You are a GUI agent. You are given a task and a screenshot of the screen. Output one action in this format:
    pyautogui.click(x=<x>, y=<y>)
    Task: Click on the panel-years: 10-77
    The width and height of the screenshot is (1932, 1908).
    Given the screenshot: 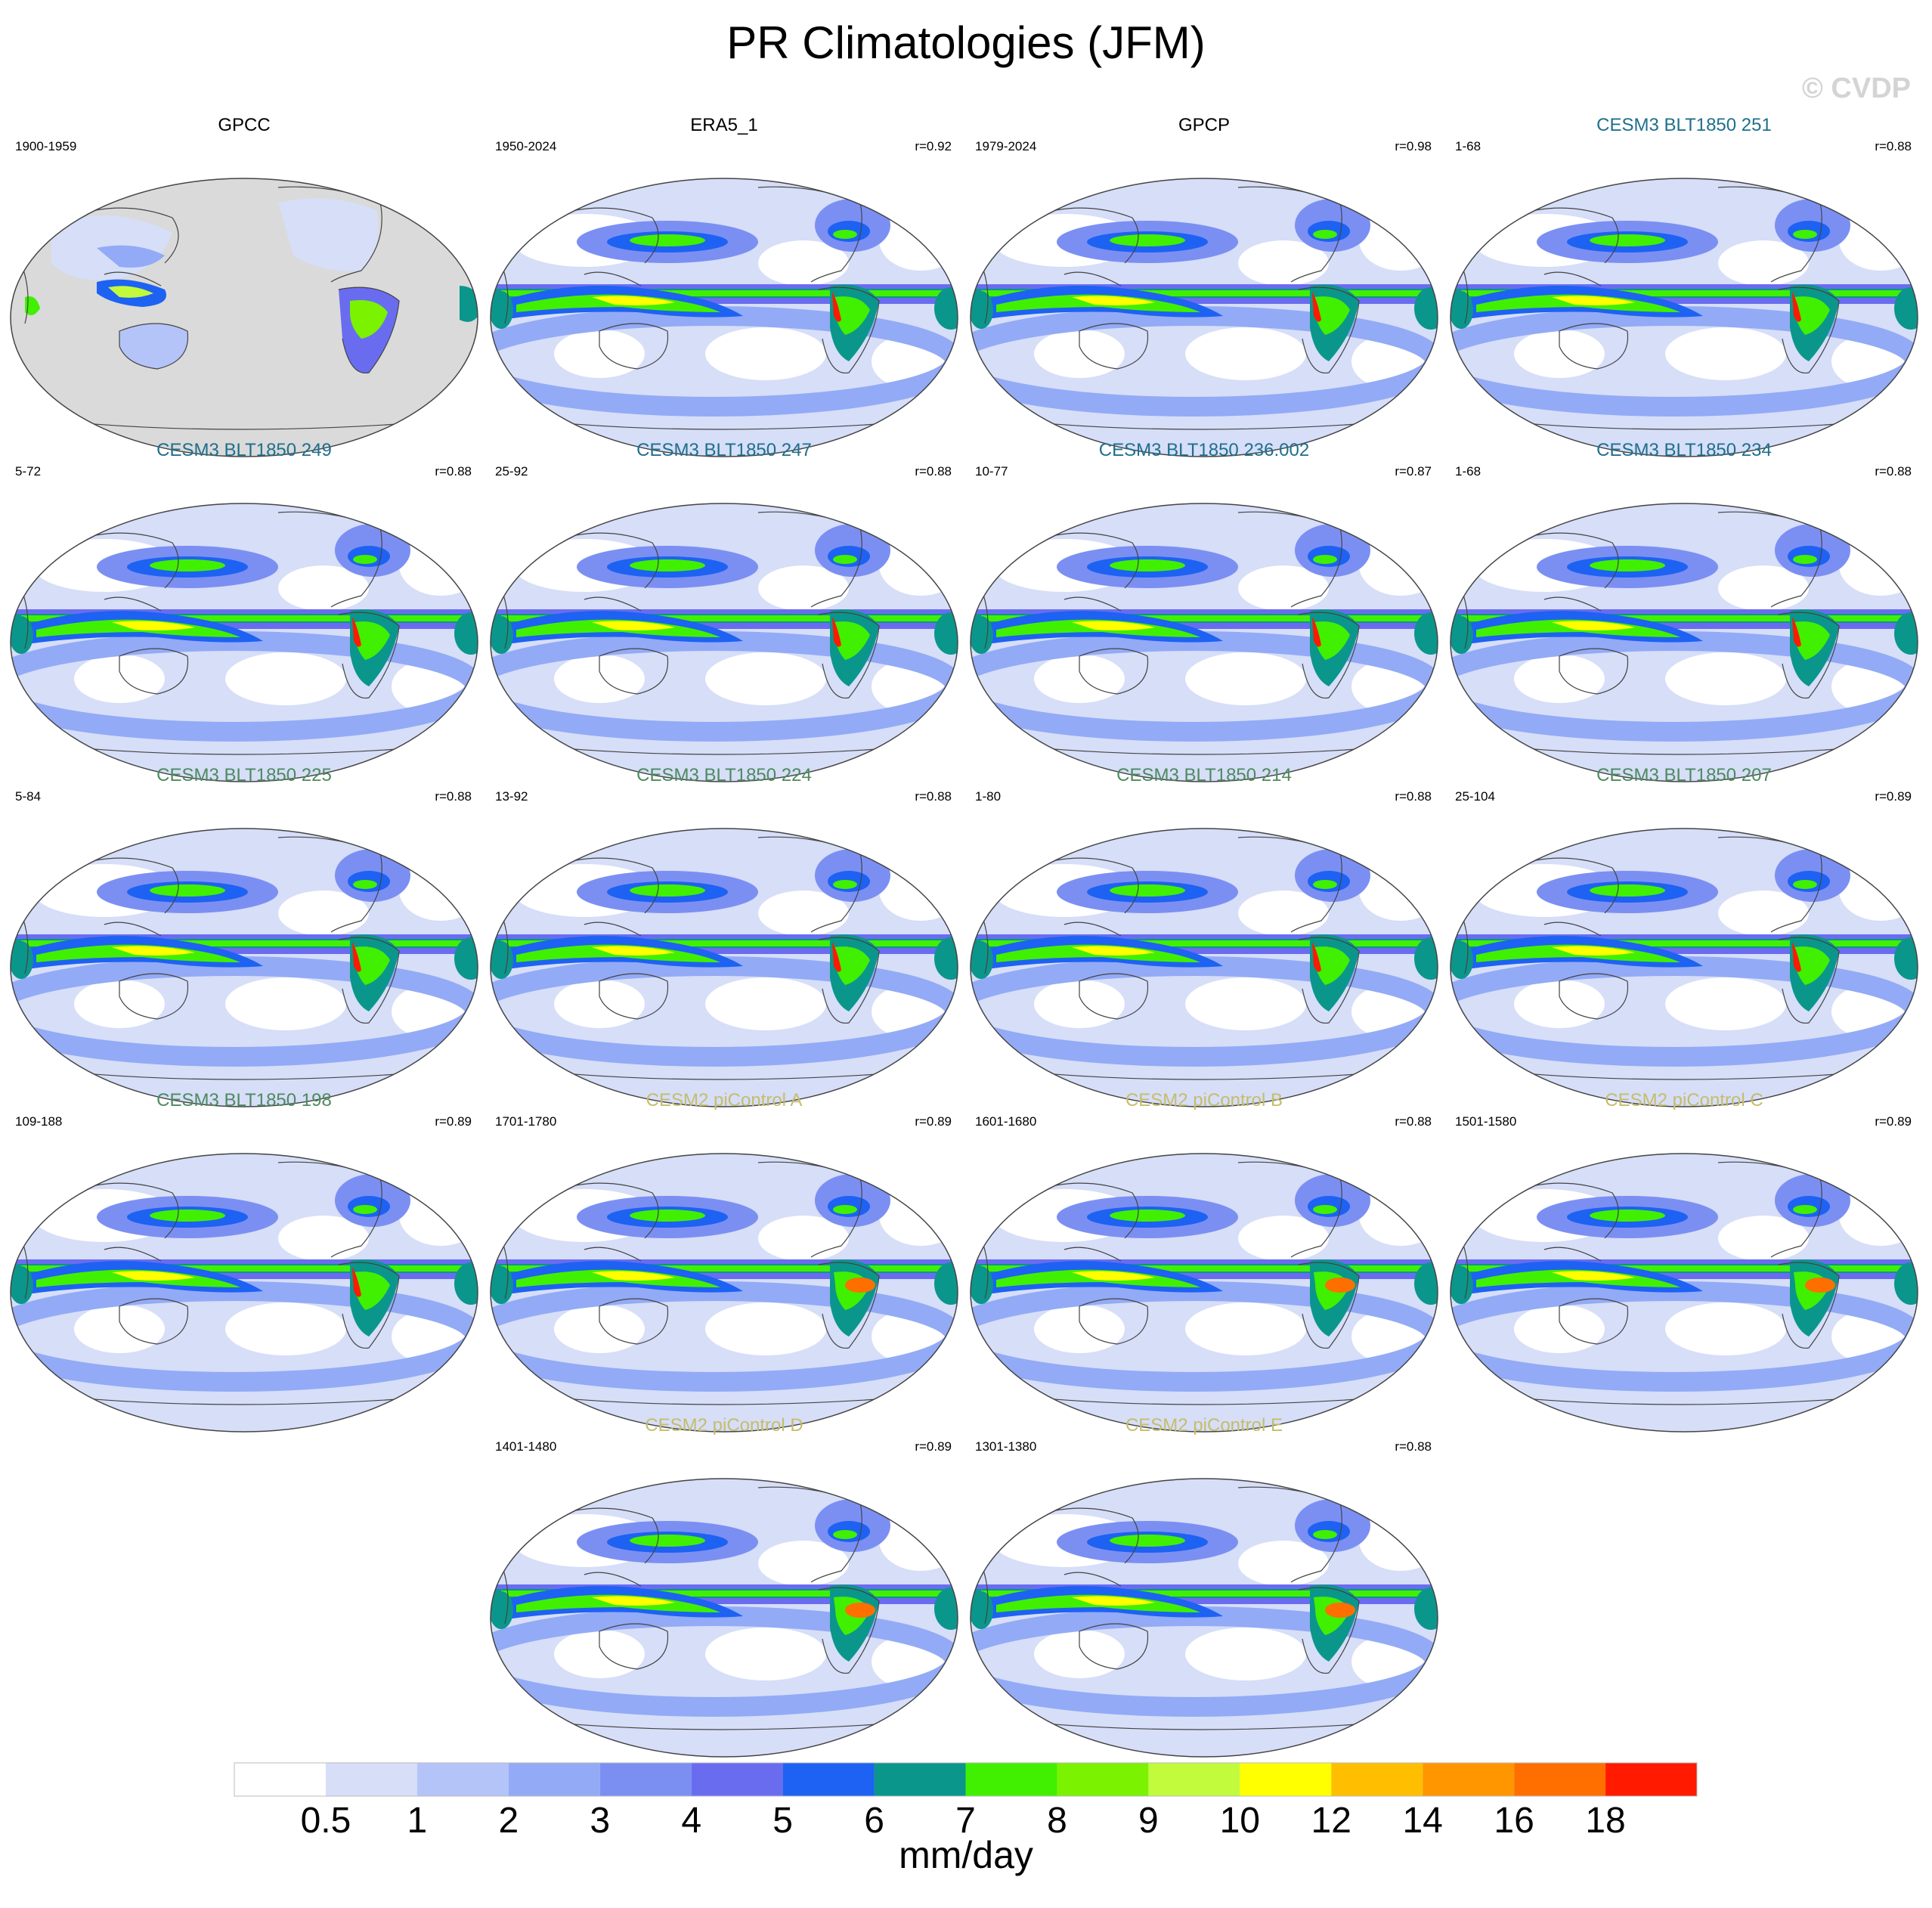 What is the action you would take?
    pyautogui.click(x=992, y=472)
    